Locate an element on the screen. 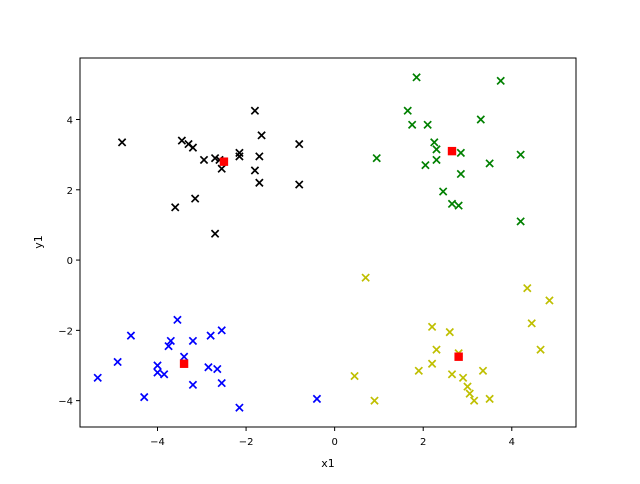  x-tick-label: −2 is located at coordinates (246, 442).